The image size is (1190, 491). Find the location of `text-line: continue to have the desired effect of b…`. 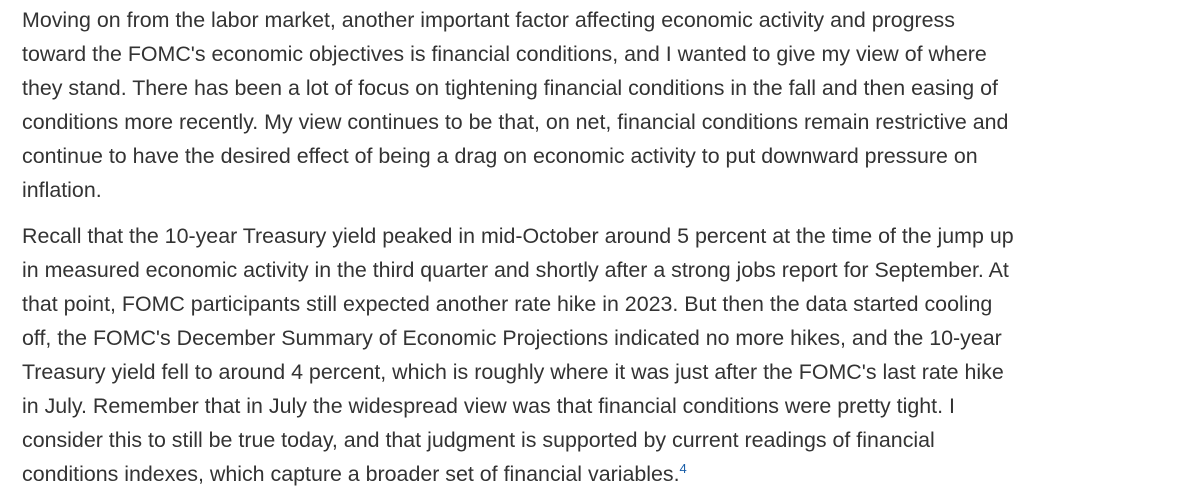

text-line: continue to have the desired effect of b… is located at coordinates (500, 156).